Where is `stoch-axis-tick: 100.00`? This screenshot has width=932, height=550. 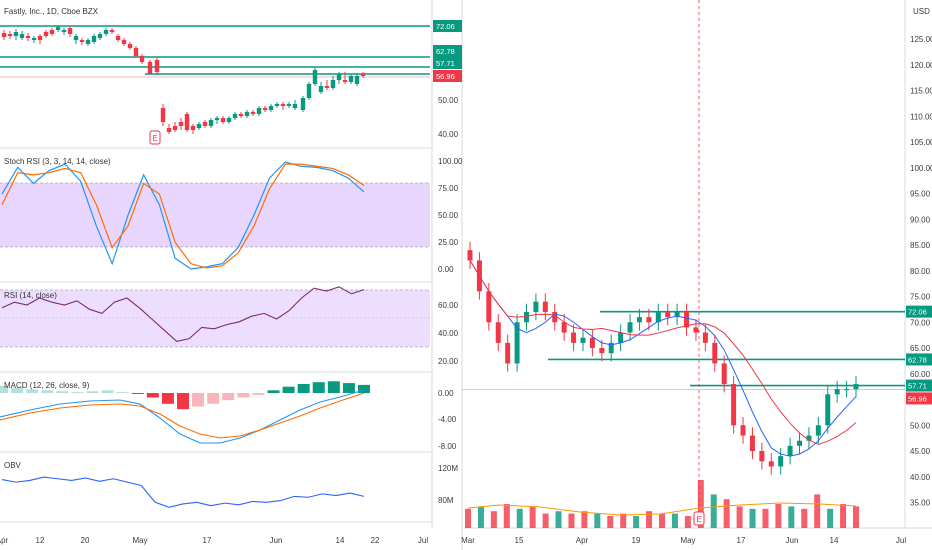 stoch-axis-tick: 100.00 is located at coordinates (450, 161).